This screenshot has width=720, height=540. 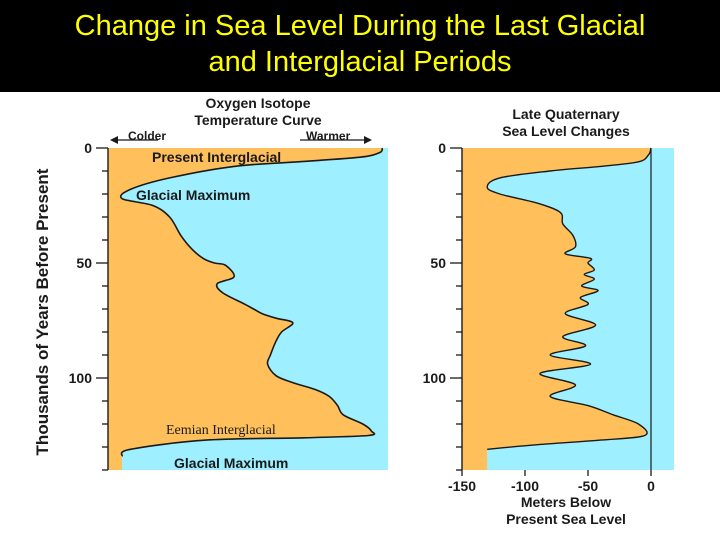 I want to click on left-y-tick-label-100: 100, so click(x=81, y=378).